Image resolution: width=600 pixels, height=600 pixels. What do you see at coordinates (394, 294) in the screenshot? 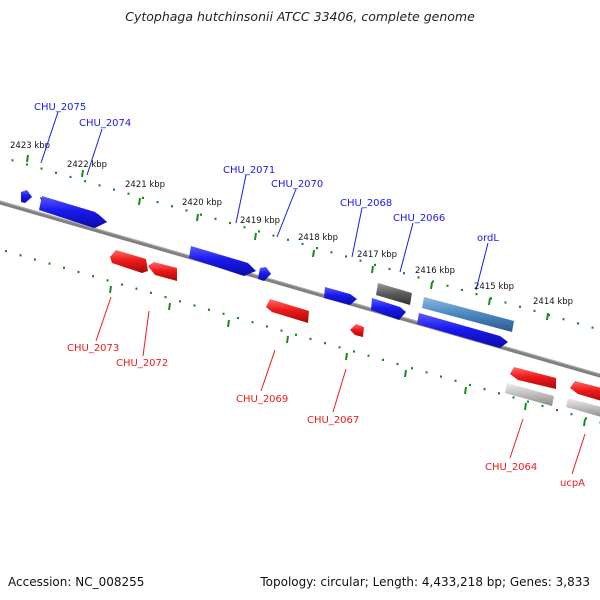
I see `gene-gray-dark` at bounding box center [394, 294].